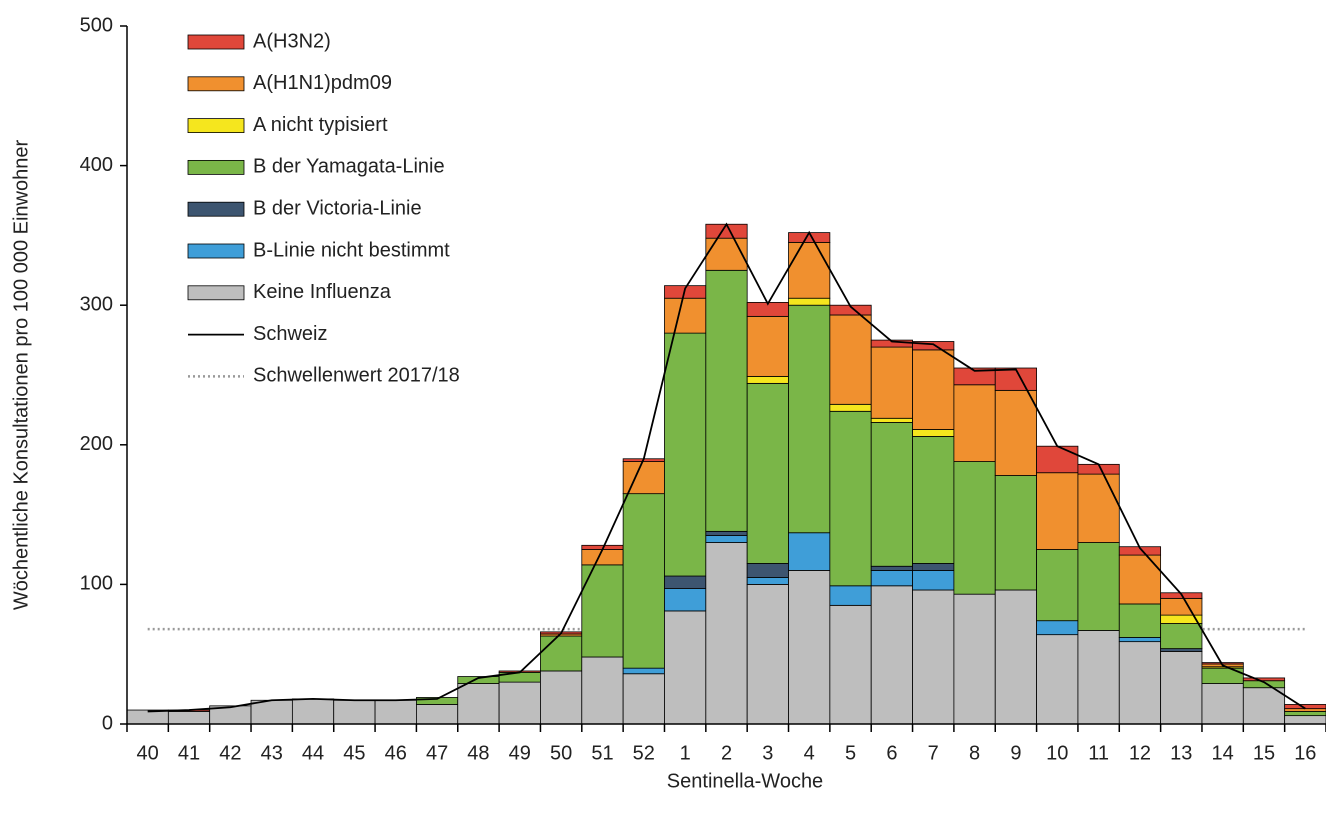 This screenshot has height=819, width=1326. What do you see at coordinates (148, 753) in the screenshot?
I see `x-tick-label: 40` at bounding box center [148, 753].